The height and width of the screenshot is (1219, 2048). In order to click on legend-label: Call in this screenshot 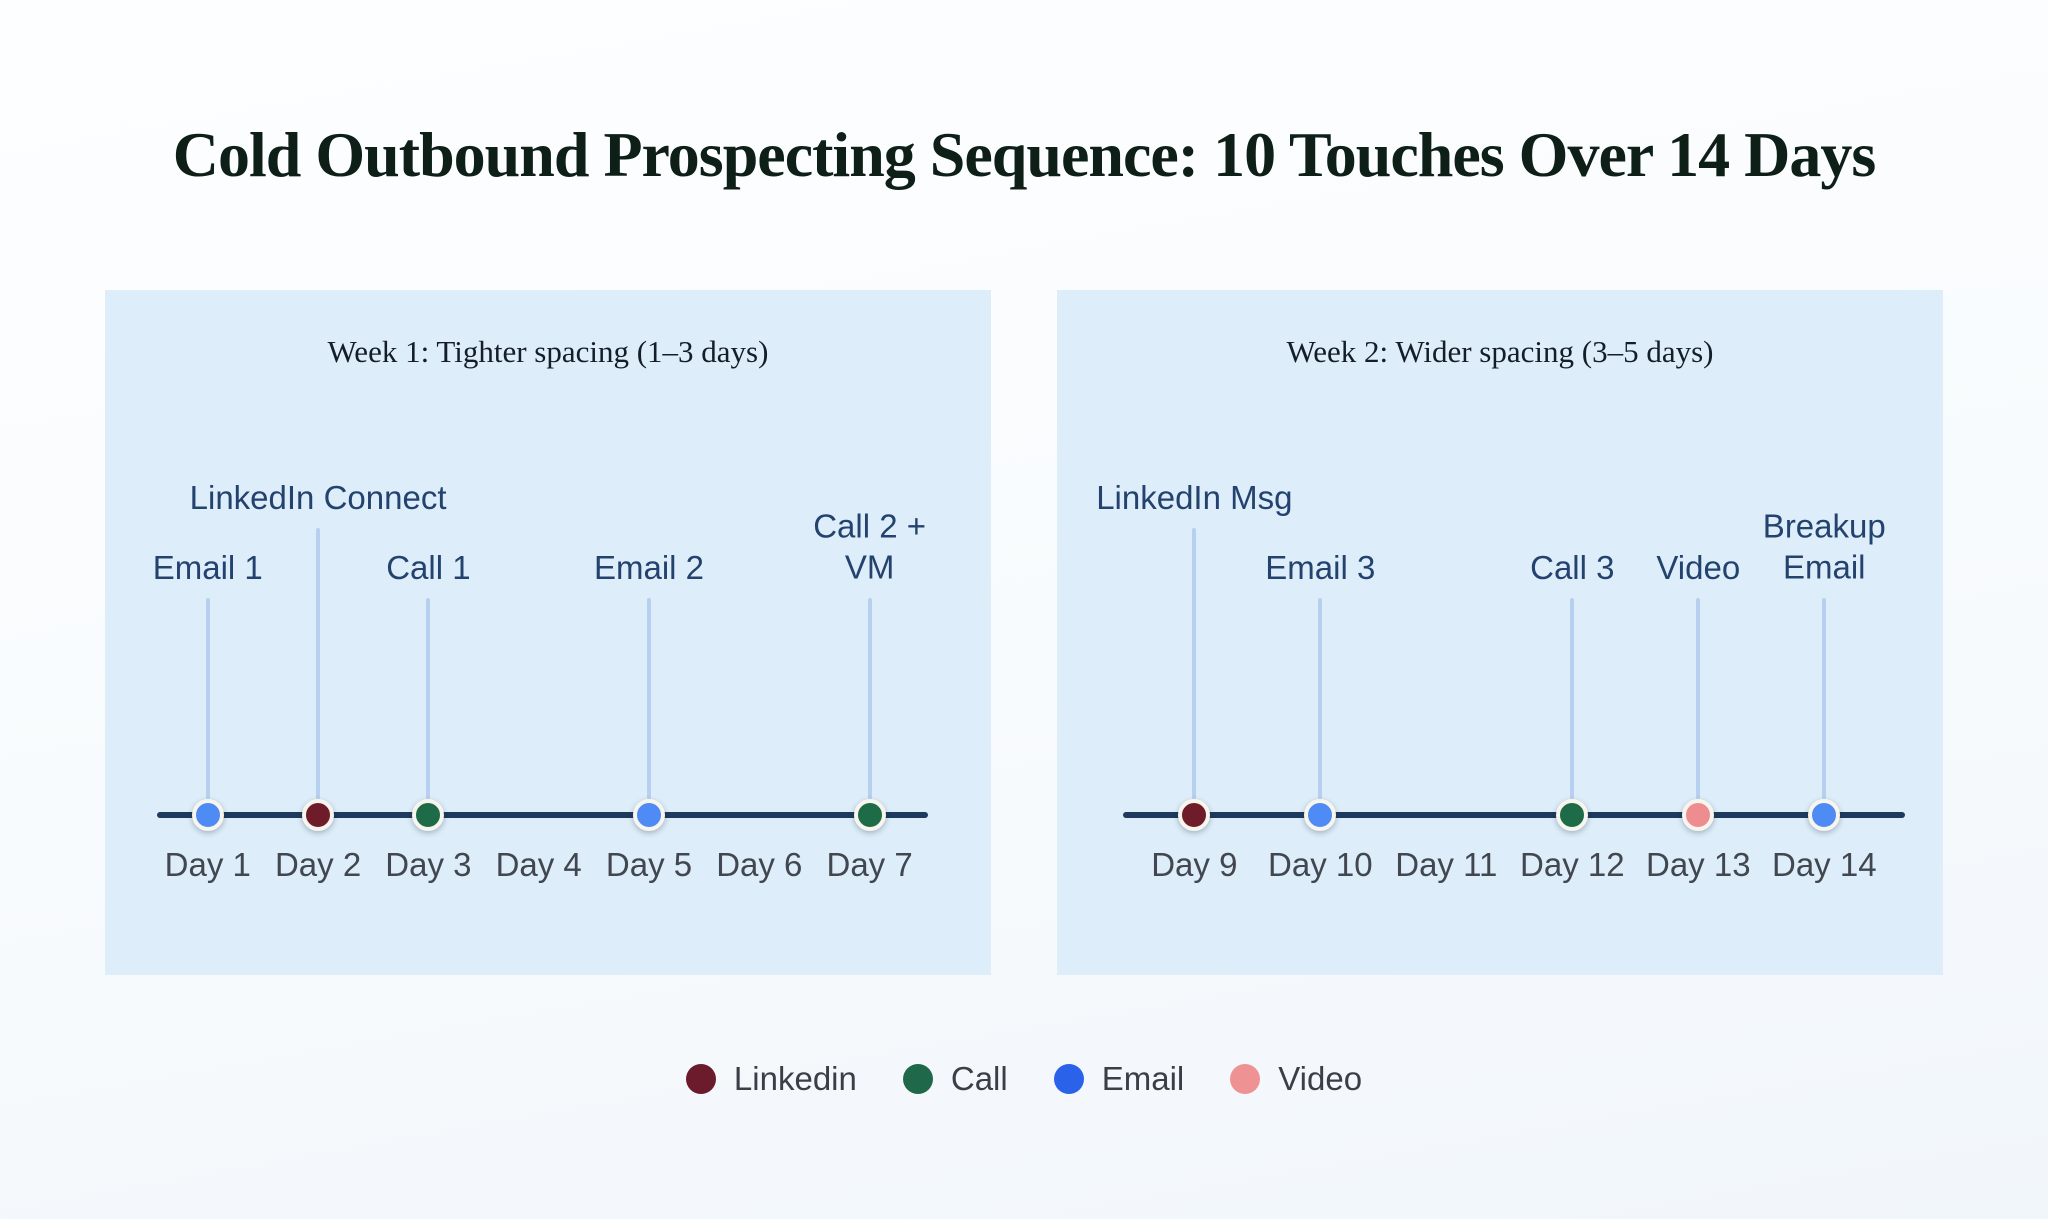, I will do `click(979, 1078)`.